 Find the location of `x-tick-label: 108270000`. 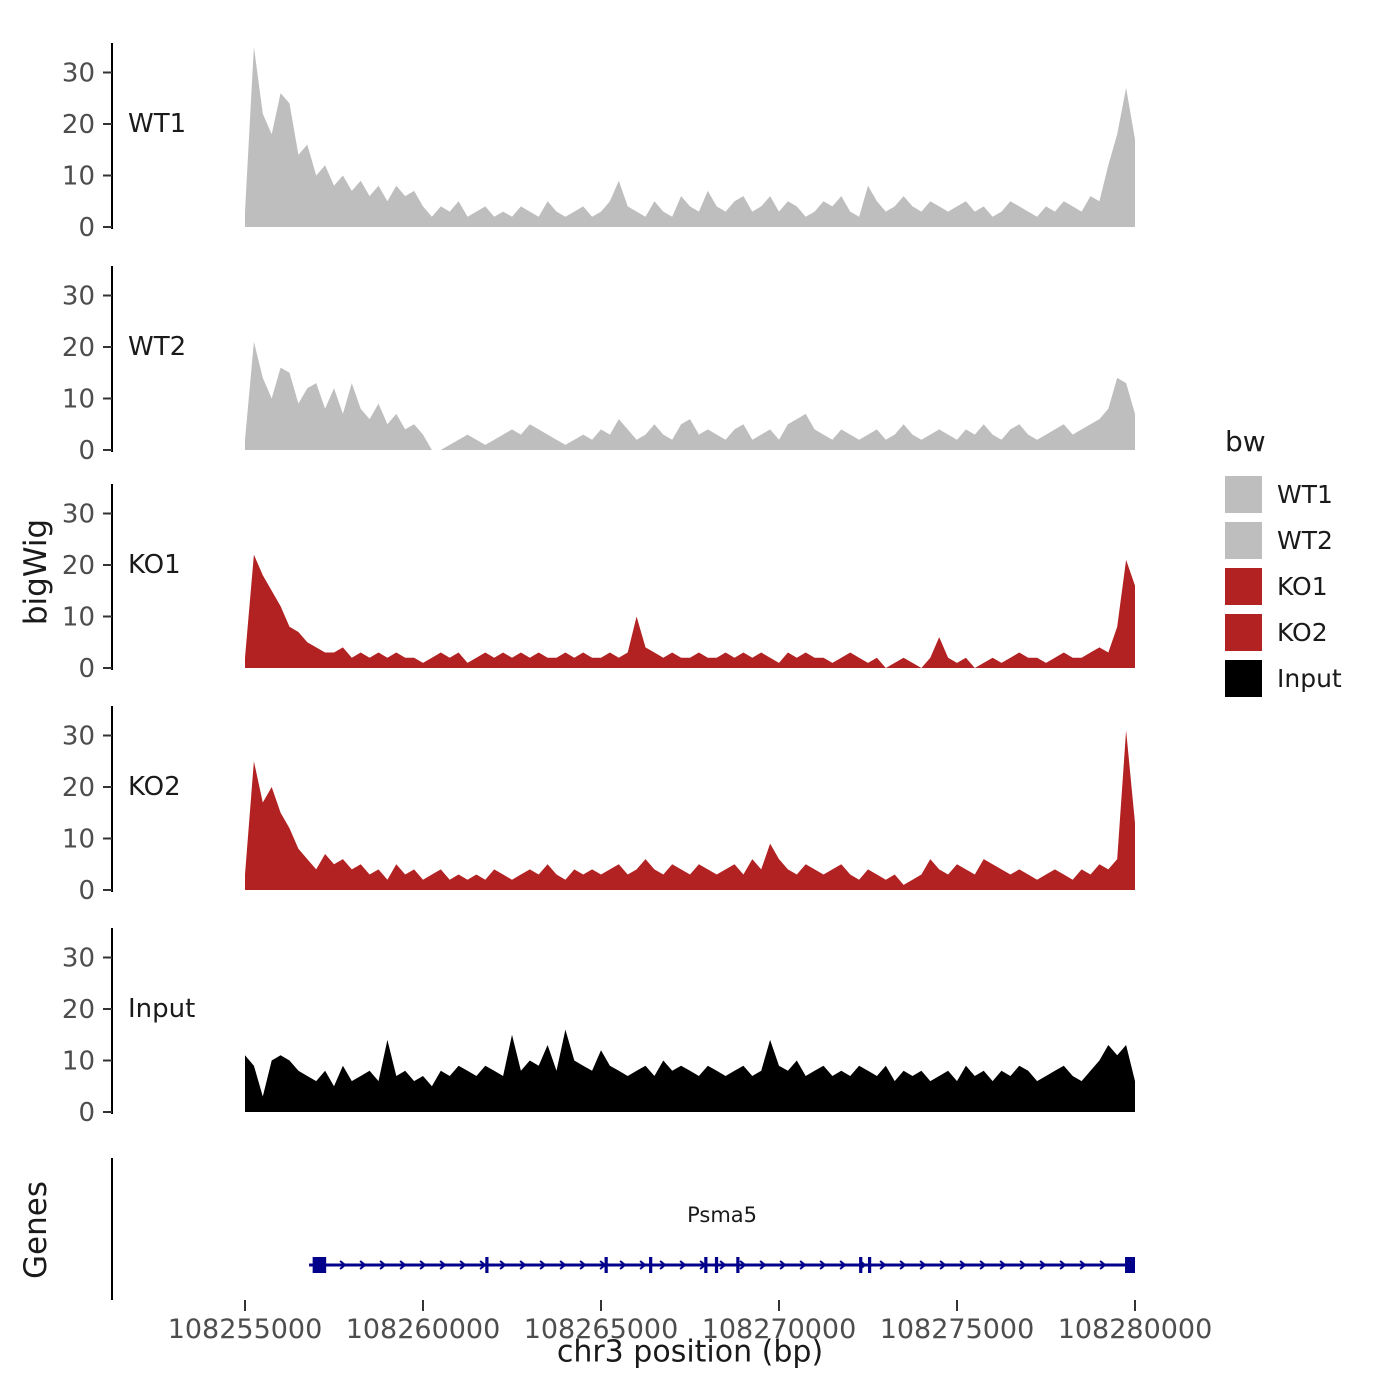

x-tick-label: 108270000 is located at coordinates (779, 1329).